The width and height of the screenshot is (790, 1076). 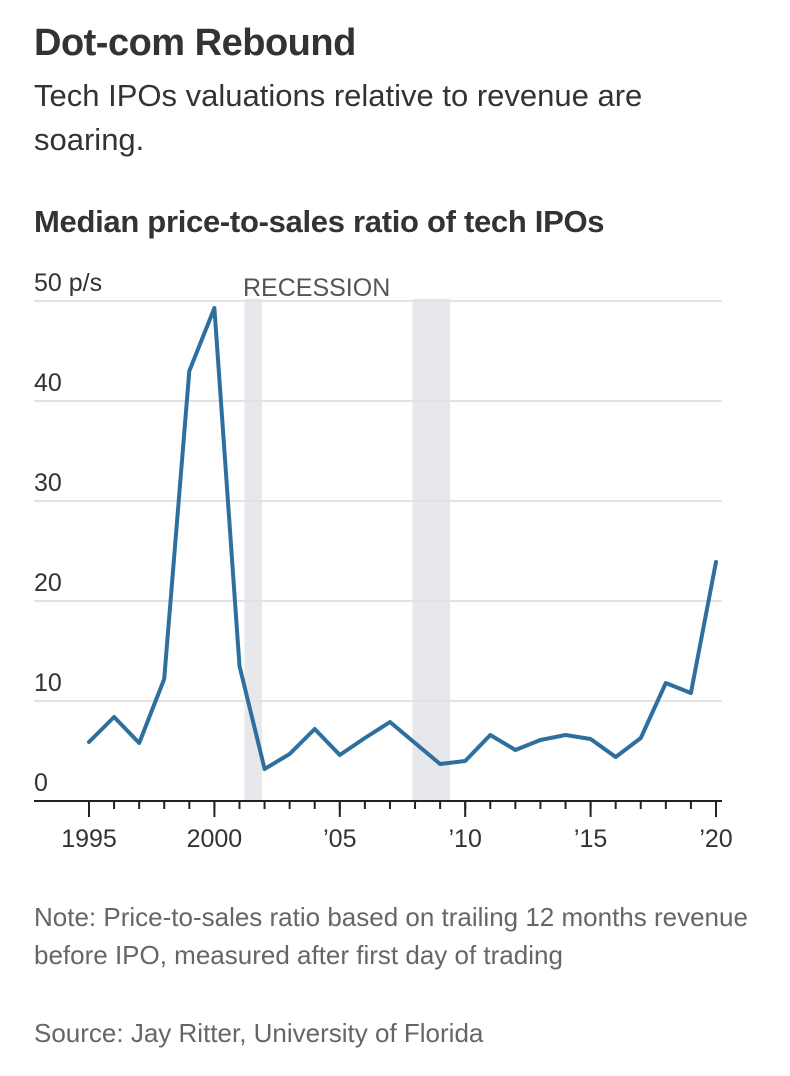 What do you see at coordinates (347, 550) in the screenshot?
I see `recession-bands` at bounding box center [347, 550].